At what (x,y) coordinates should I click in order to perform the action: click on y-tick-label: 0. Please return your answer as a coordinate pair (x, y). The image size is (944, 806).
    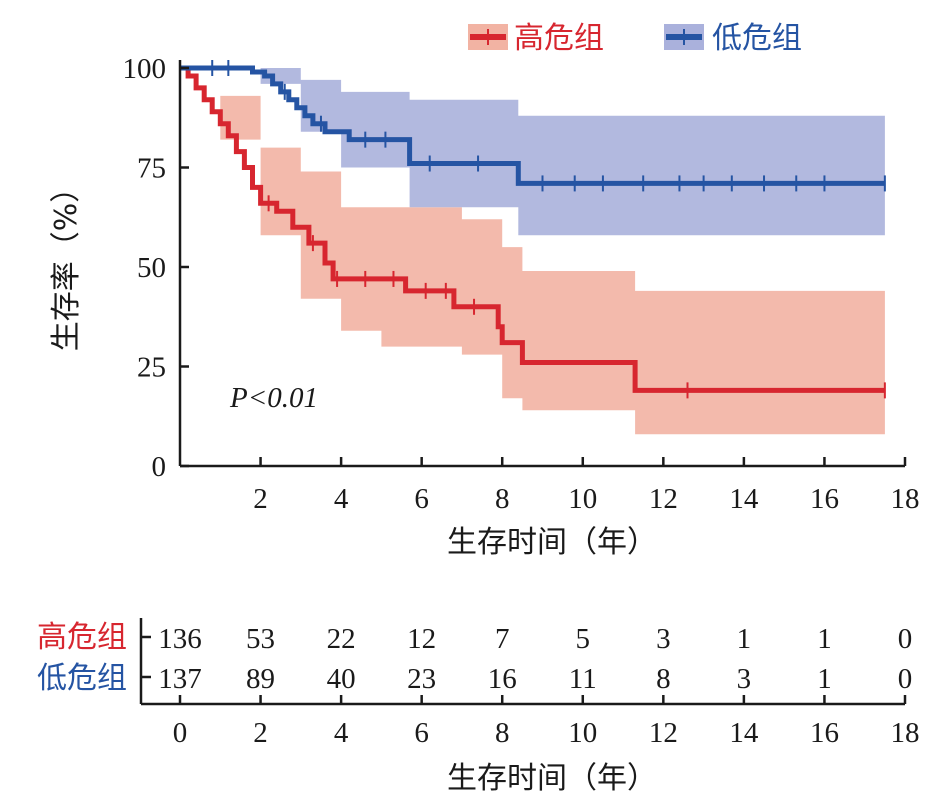
    Looking at the image, I should click on (159, 467).